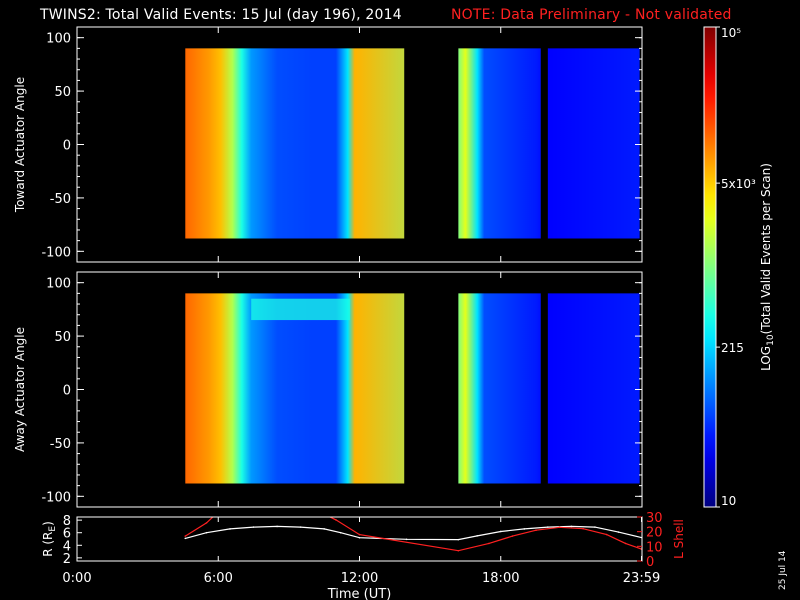  Describe the element at coordinates (48, 523) in the screenshot. I see `r-label-part: )` at that location.